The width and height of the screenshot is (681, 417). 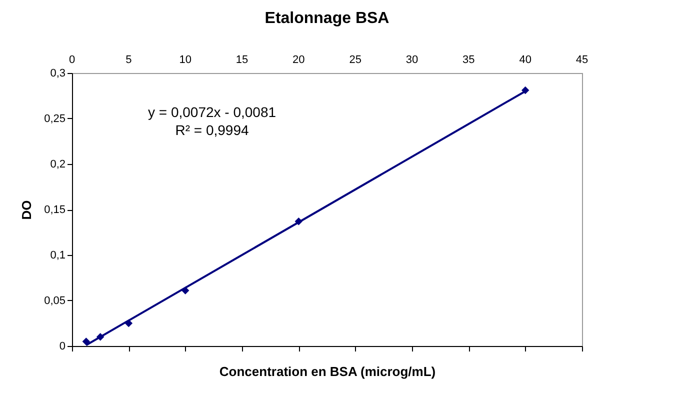 I want to click on annotation: R² = 0,9994, so click(x=212, y=130).